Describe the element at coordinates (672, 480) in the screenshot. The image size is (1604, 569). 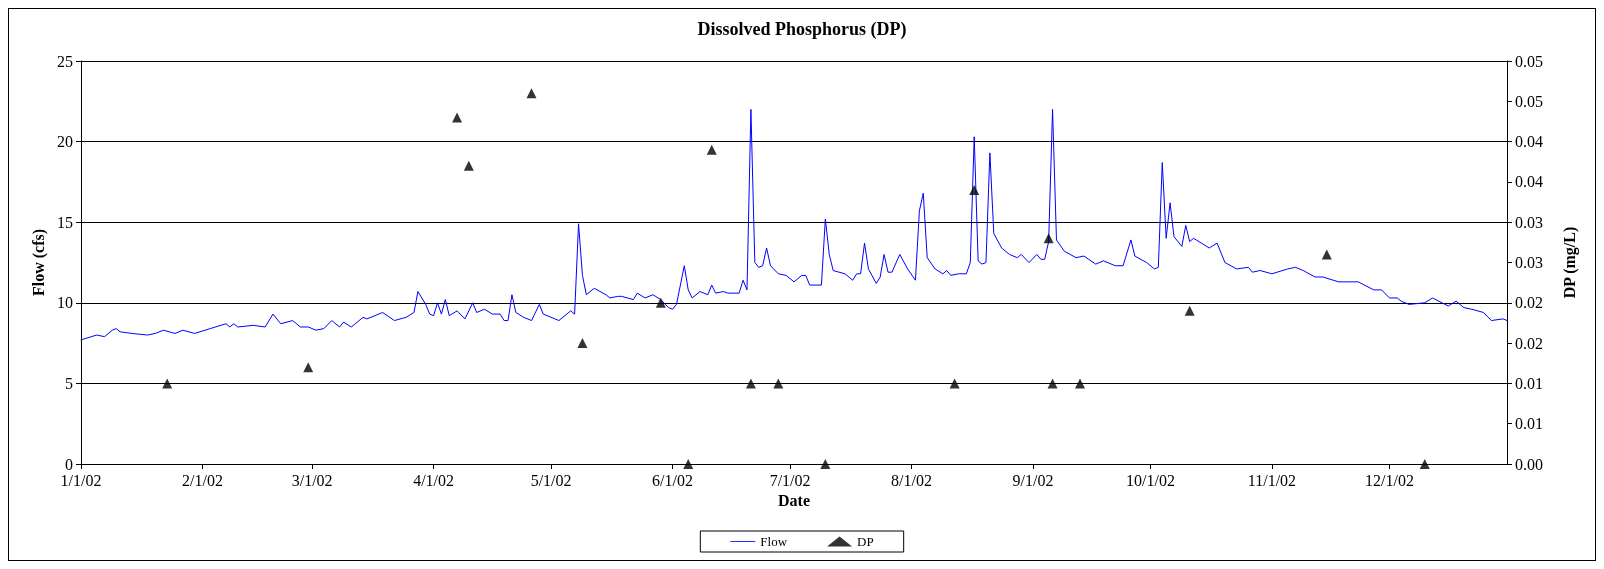
I see `x-tick-label: 6/1/02` at that location.